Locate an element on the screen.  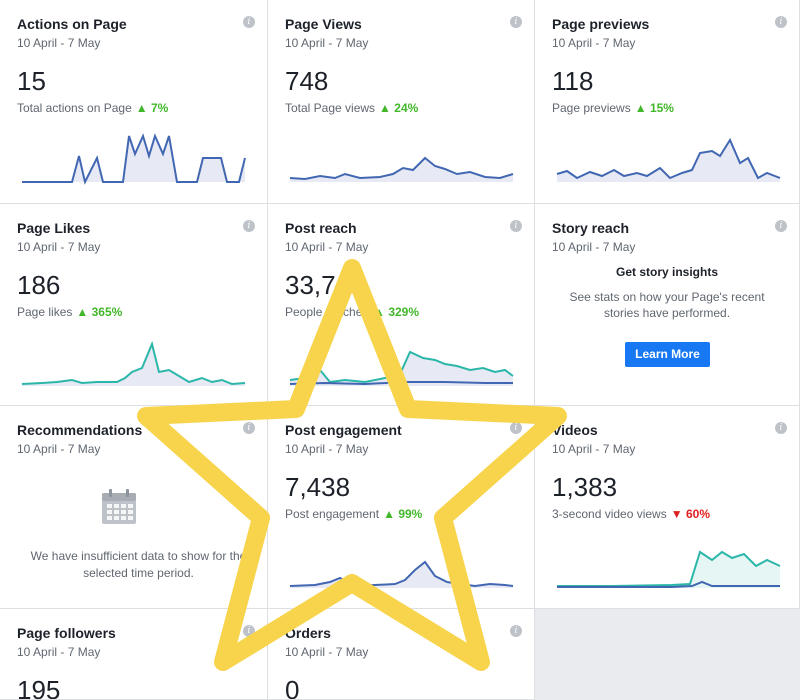
metric-subtitle: 3-second video views ▼ 60% is located at coordinates (631, 514).